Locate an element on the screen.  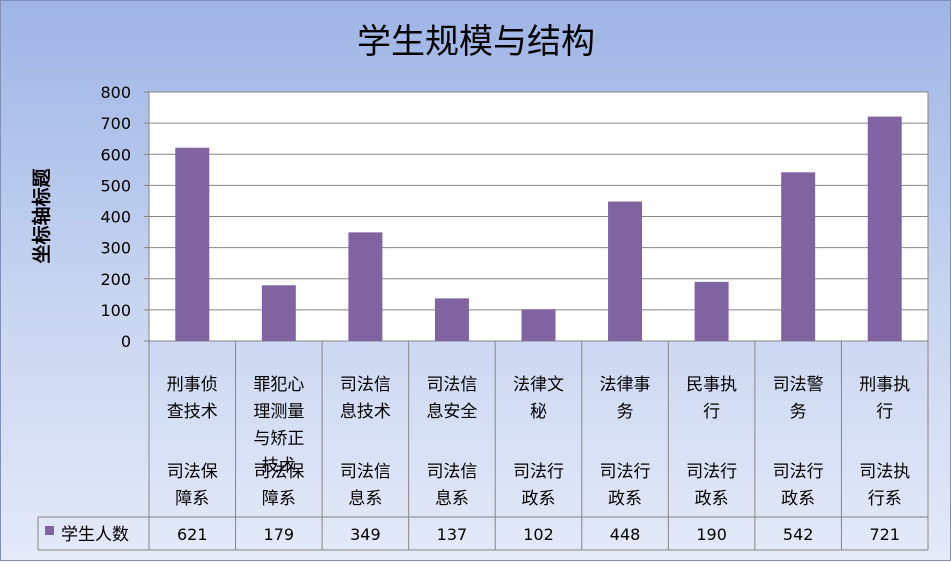
data-label: 542 is located at coordinates (798, 534).